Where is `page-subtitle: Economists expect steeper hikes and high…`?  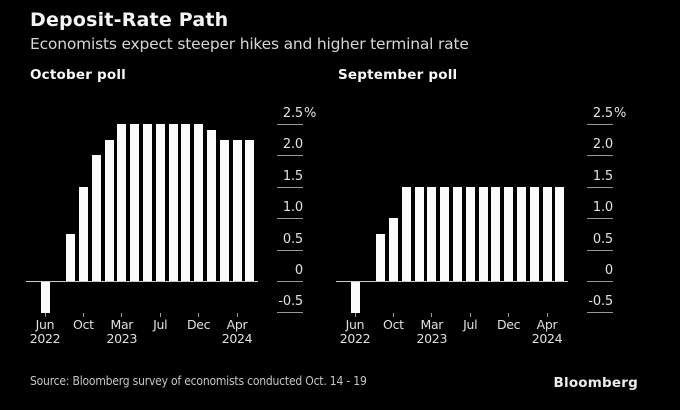
page-subtitle: Economists expect steeper hikes and high… is located at coordinates (249, 44).